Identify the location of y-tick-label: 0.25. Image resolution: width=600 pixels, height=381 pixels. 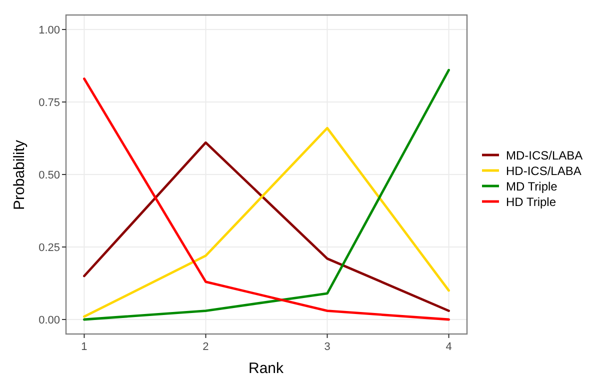
(49, 248).